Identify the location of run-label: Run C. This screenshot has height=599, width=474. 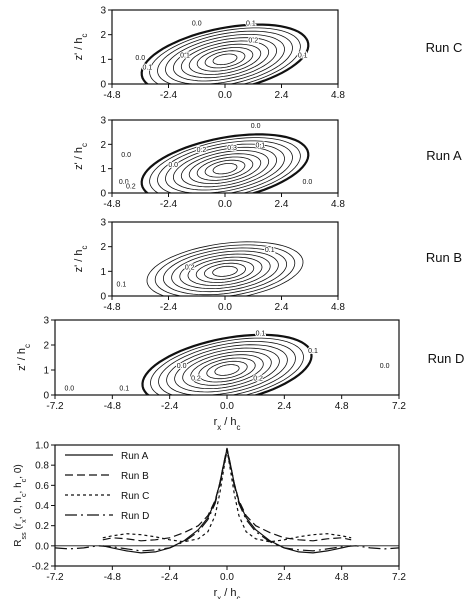
(444, 47).